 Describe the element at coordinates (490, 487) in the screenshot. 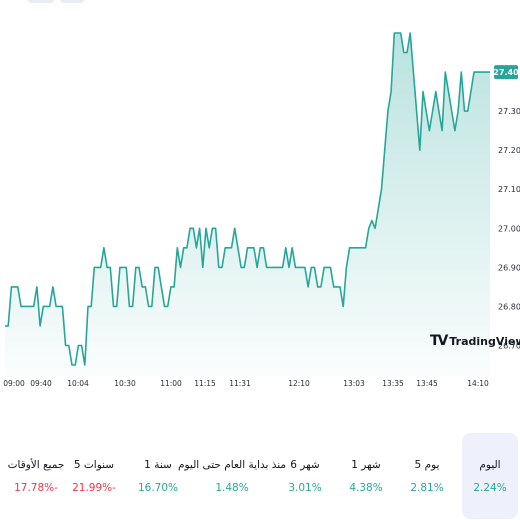

I see `period-change-value: 2.24%` at that location.